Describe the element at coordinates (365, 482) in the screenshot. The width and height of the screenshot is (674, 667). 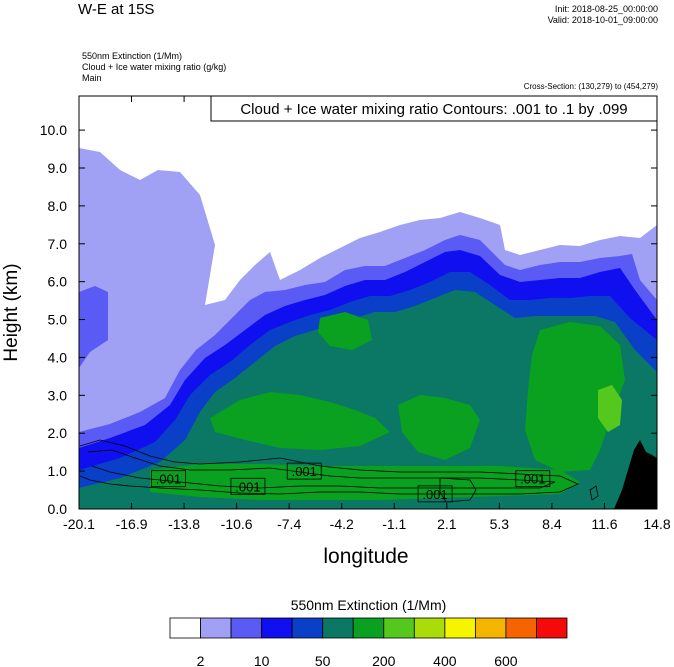
I see `extinction-level-6e` at that location.